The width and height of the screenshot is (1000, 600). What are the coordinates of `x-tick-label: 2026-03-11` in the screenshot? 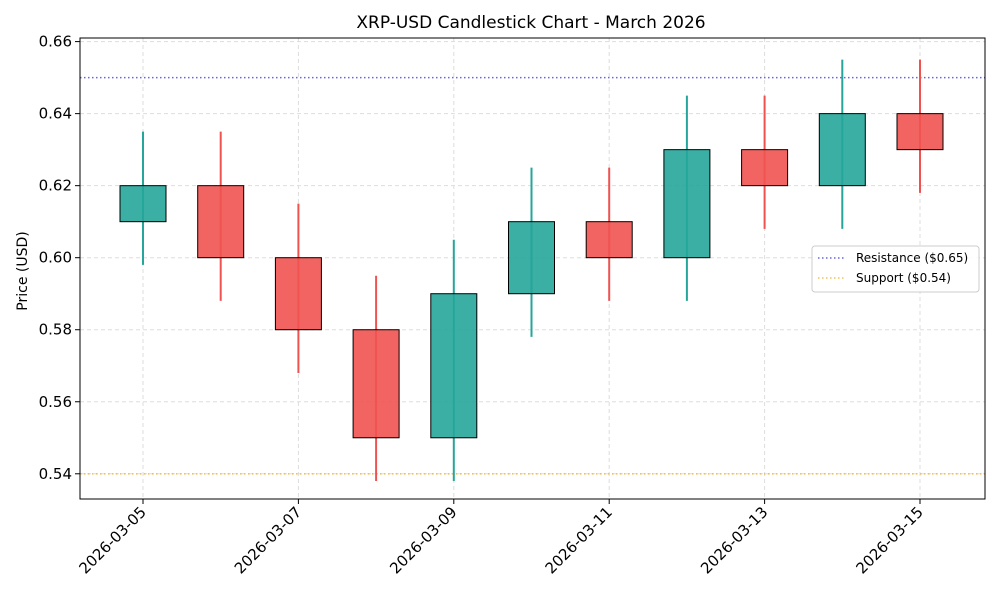 It's located at (579, 540).